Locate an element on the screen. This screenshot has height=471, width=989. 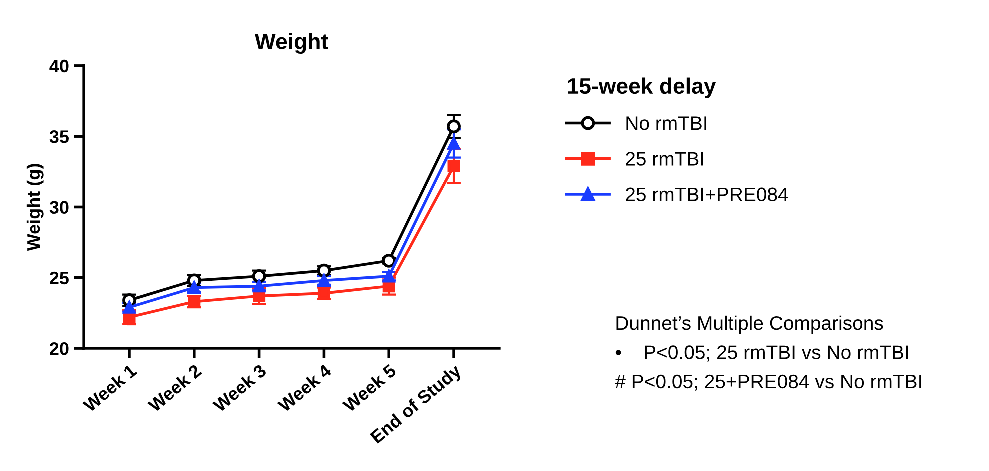
legend-label: 25 rmTBI+PRE084 is located at coordinates (707, 195).